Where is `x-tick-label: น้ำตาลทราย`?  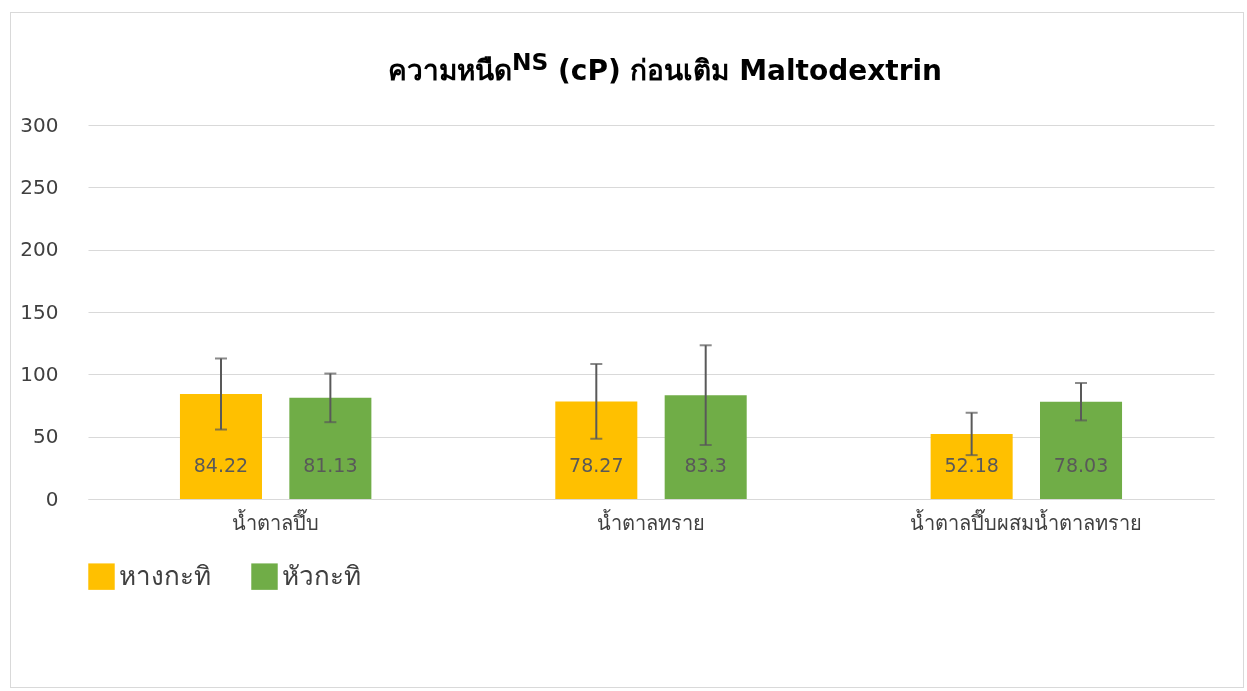
x-tick-label: น้ำตาลทราย is located at coordinates (651, 521).